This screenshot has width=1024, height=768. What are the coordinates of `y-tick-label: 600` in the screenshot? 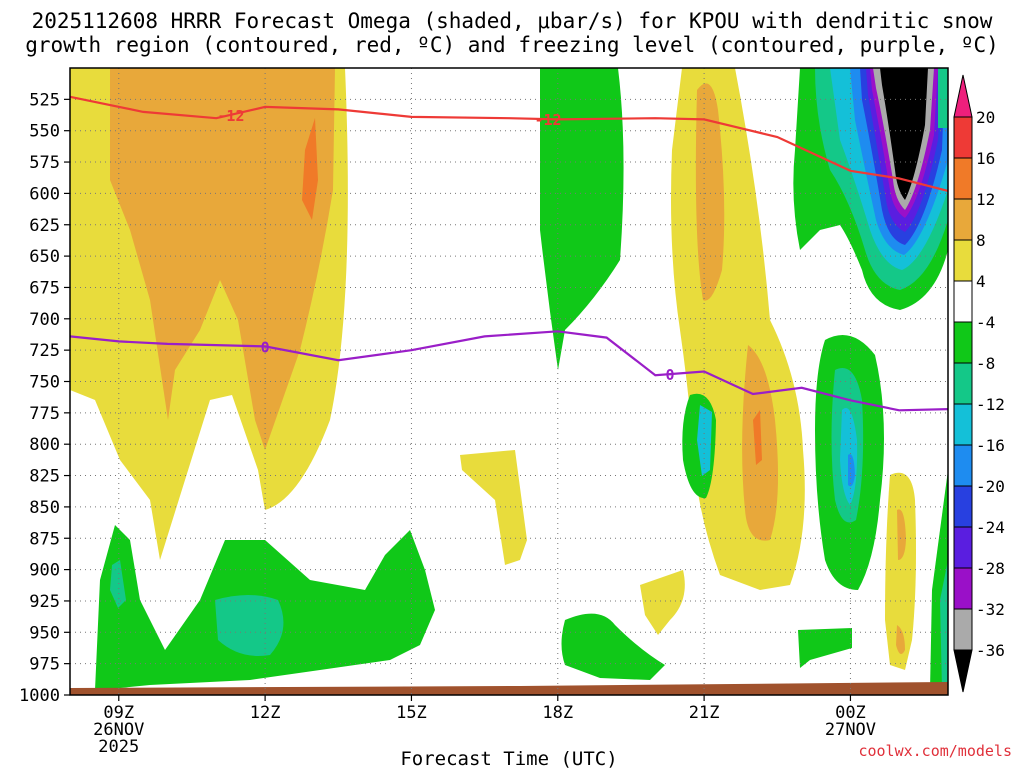 It's located at (44, 194).